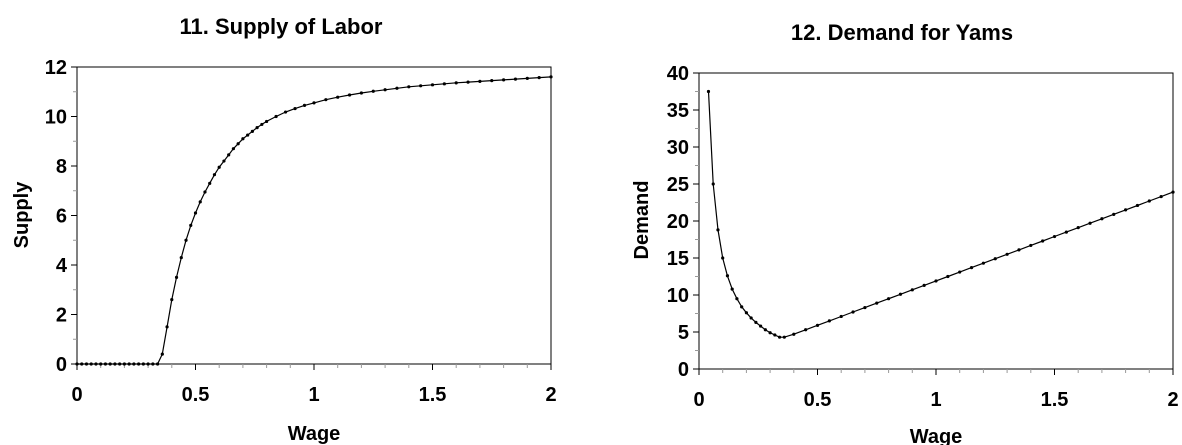  What do you see at coordinates (281, 26) in the screenshot?
I see `chart-title: 11. Supply of Labor` at bounding box center [281, 26].